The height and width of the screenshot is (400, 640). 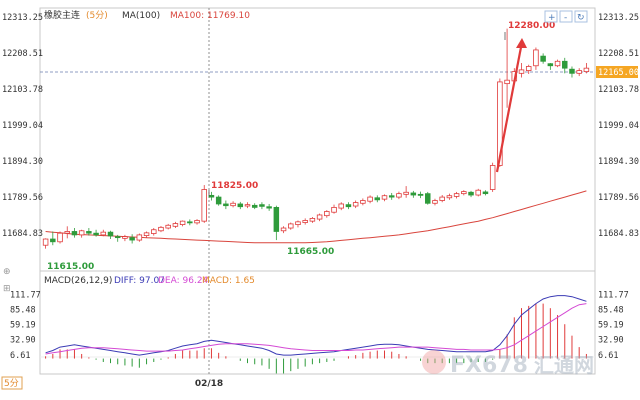 What do you see at coordinates (141, 16) in the screenshot?
I see `ma-label: MA(100)` at bounding box center [141, 16].